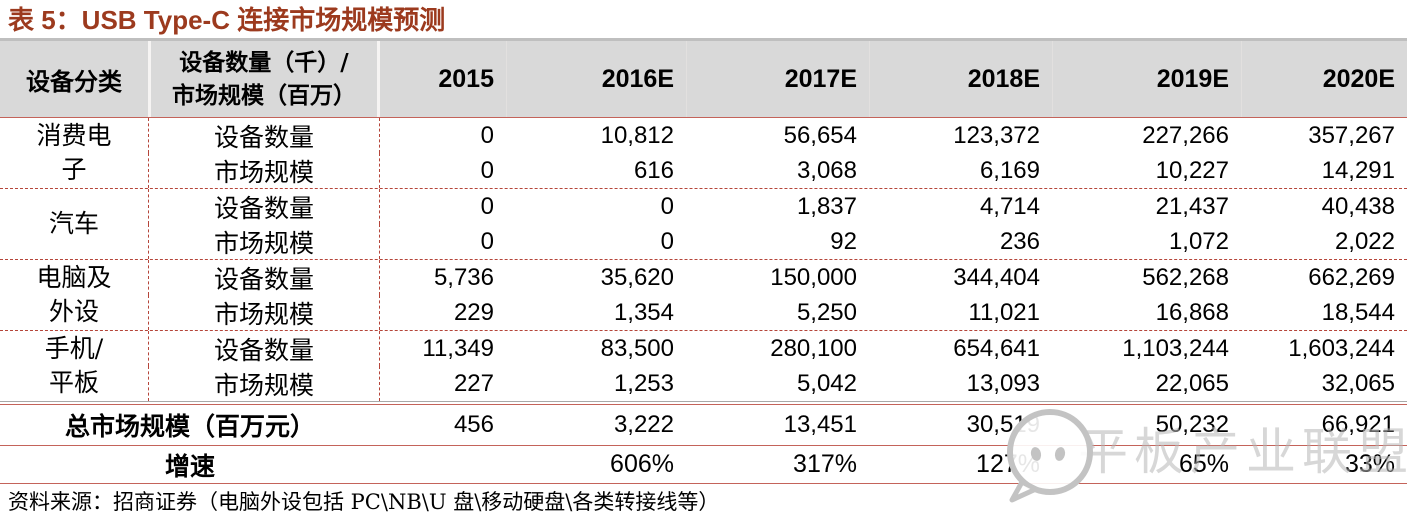 This screenshot has width=1407, height=515. What do you see at coordinates (642, 464) in the screenshot?
I see `growth-value-cell: 606%` at bounding box center [642, 464].